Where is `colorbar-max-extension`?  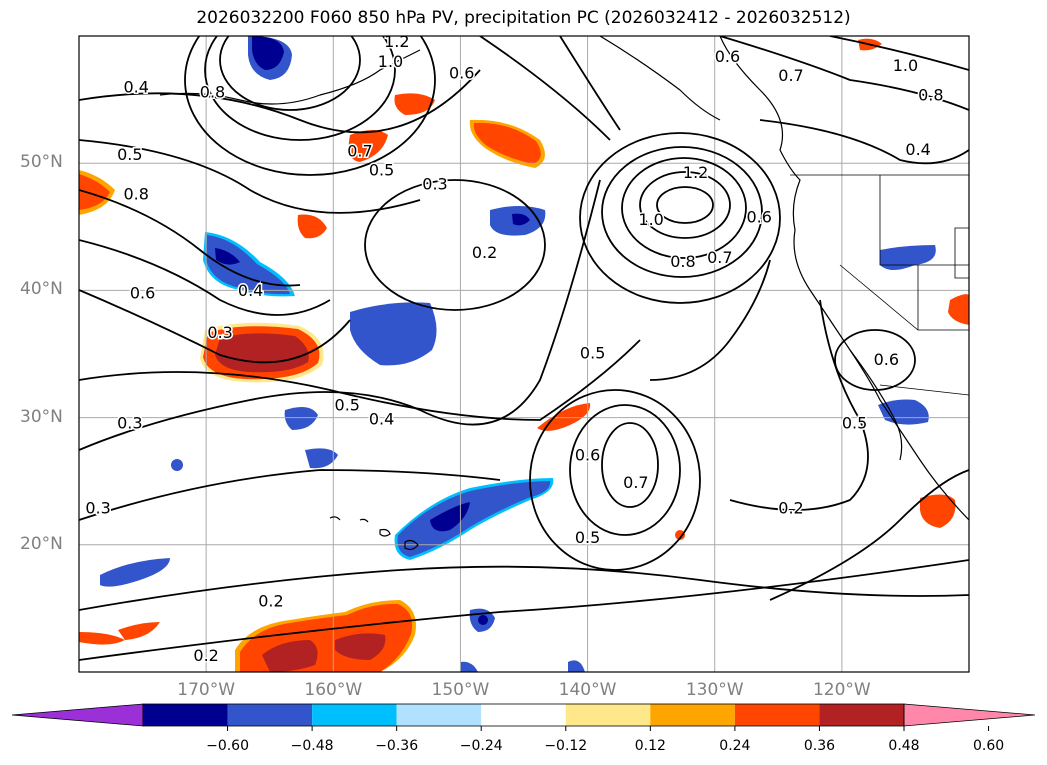
colorbar-max-extension is located at coordinates (969, 715).